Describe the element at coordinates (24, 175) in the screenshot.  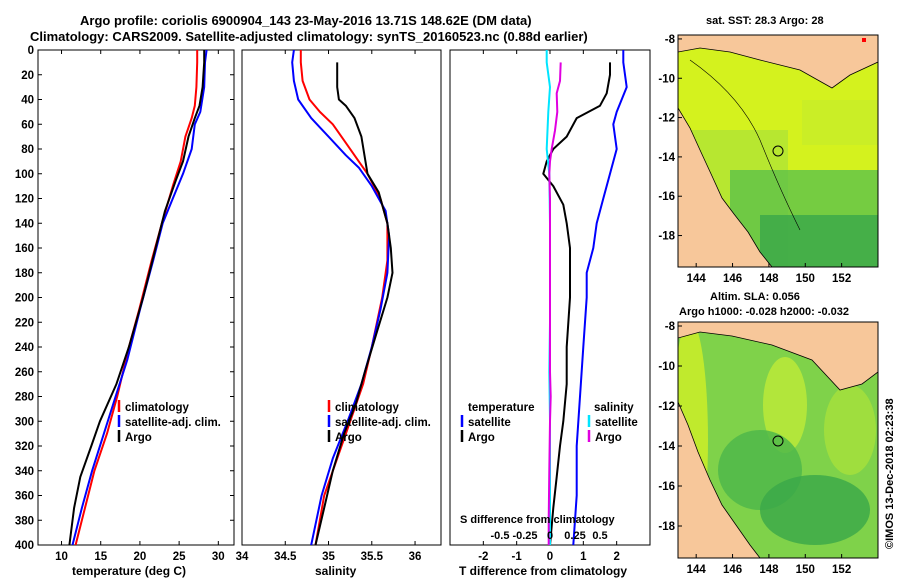
I see `depth-tick-label: 100` at that location.